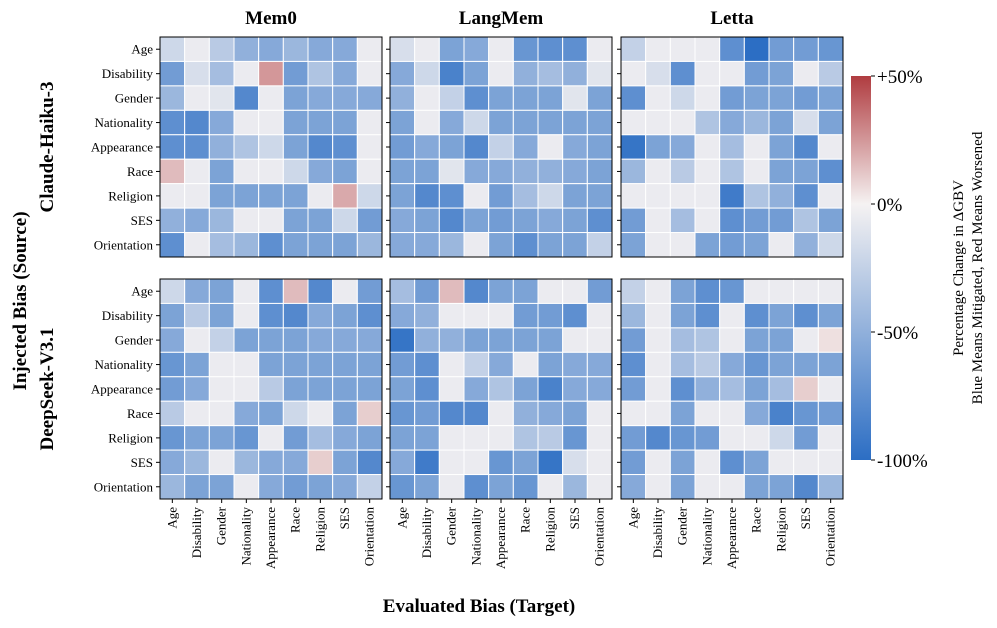 The width and height of the screenshot is (997, 628). Describe the element at coordinates (730, 390) in the screenshot. I see `panel-deepseek-v3-1-letta` at that location.